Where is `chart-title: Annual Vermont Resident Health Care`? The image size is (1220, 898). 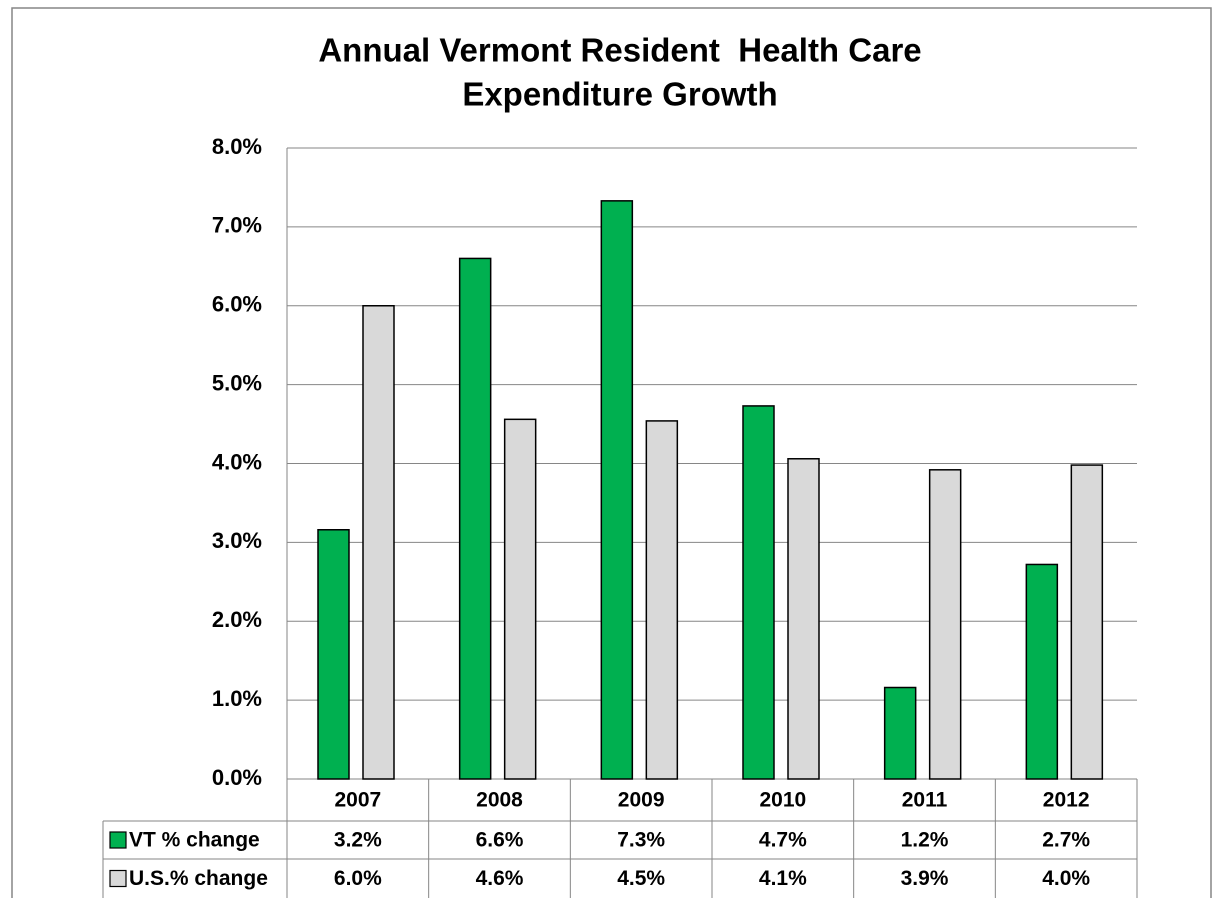 chart-title: Annual Vermont Resident Health Care is located at coordinates (619, 50).